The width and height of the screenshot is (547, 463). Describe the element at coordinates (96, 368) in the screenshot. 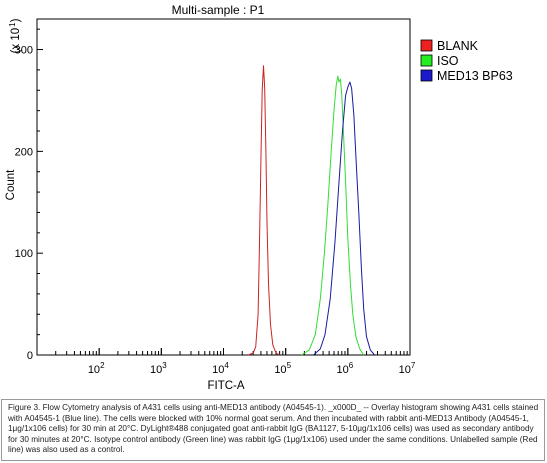

I see `x-tick-label: 10²` at that location.